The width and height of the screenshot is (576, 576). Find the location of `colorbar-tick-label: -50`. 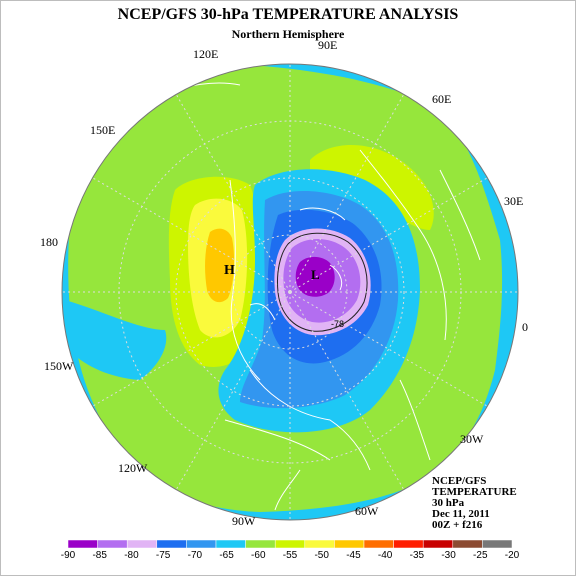

colorbar-tick-label: -50 is located at coordinates (321, 555).